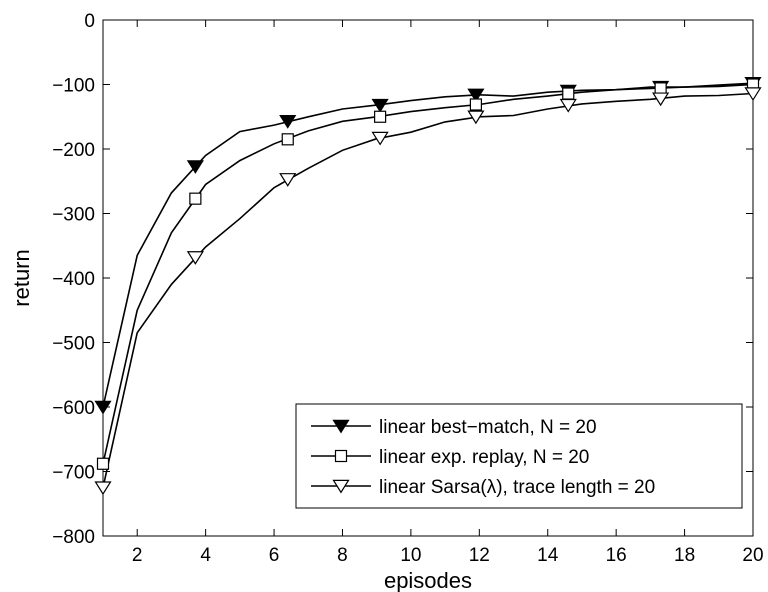  I want to click on x-tick-label: 4, so click(205, 555).